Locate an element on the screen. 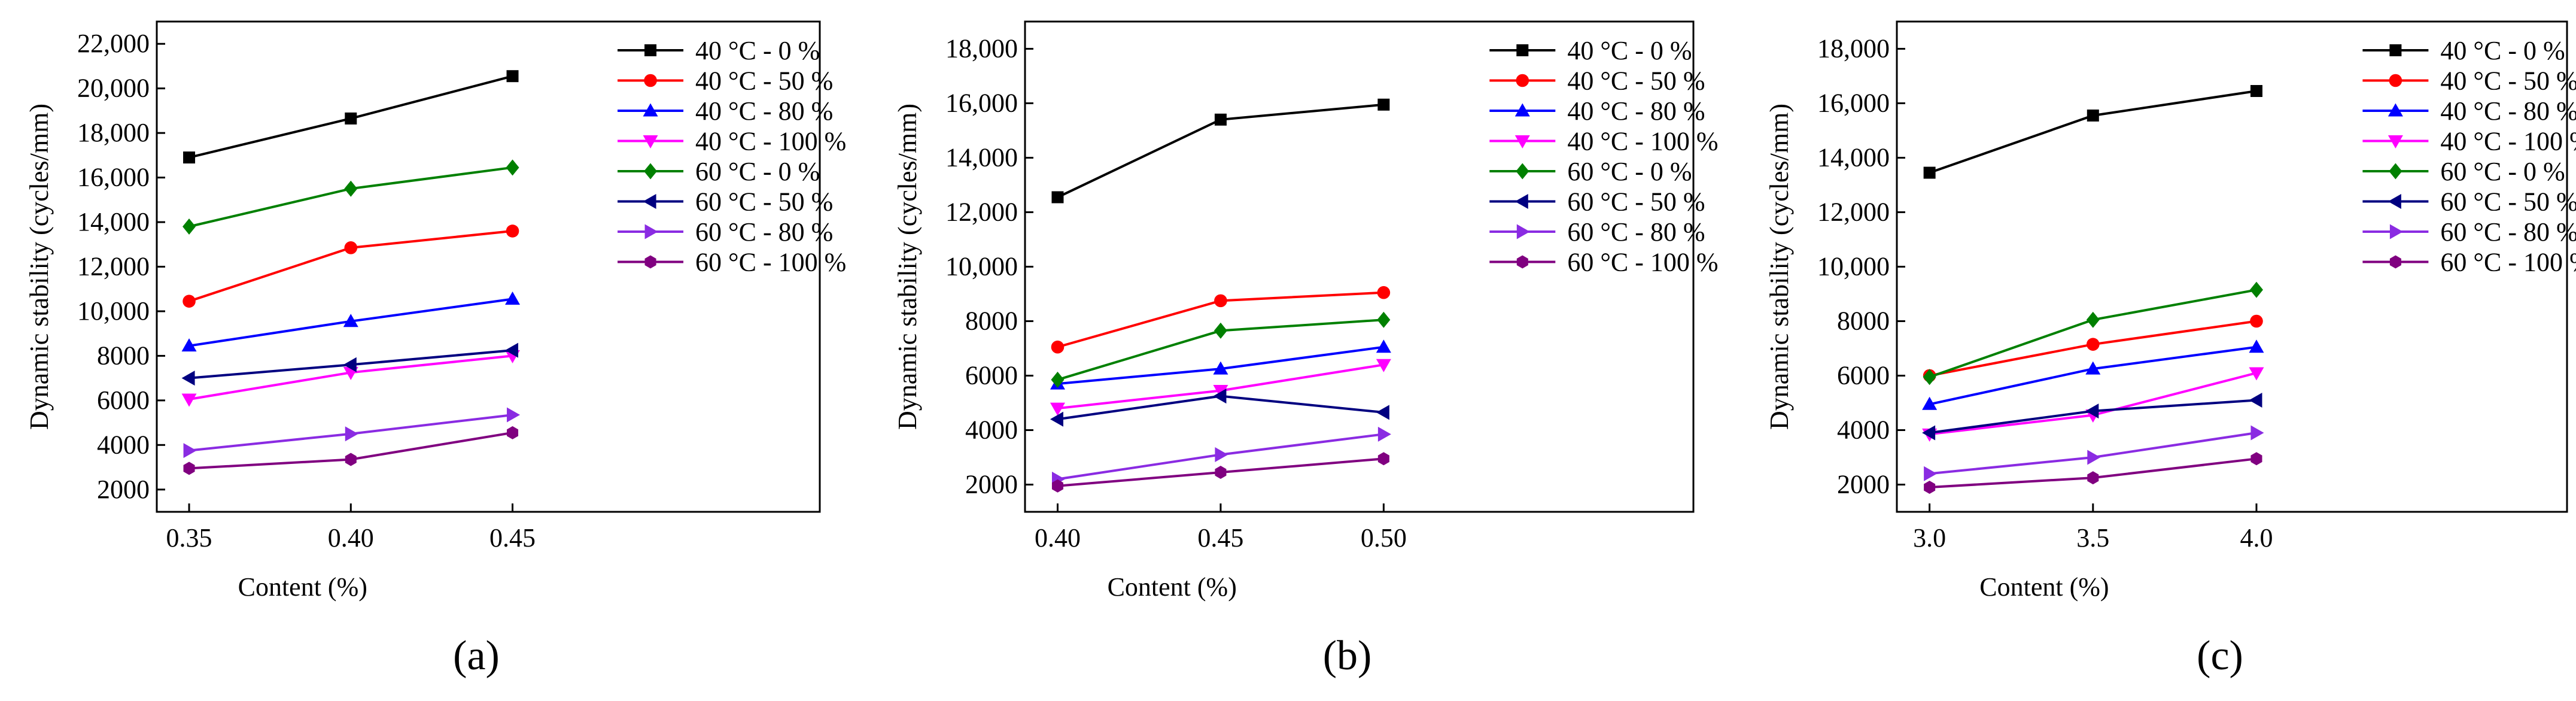 The height and width of the screenshot is (701, 2576). y-tick-label: 2000 is located at coordinates (124, 489).